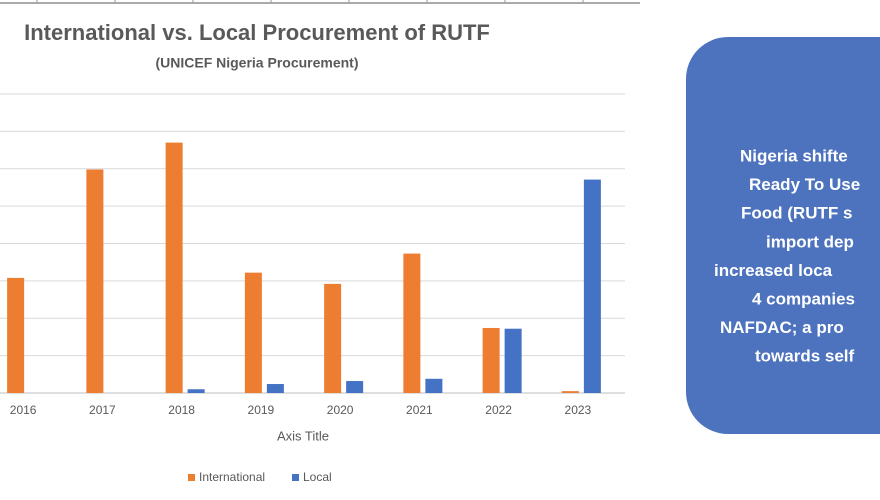 The height and width of the screenshot is (500, 880). What do you see at coordinates (782, 327) in the screenshot?
I see `callout-text: NAFDAC; a pro` at bounding box center [782, 327].